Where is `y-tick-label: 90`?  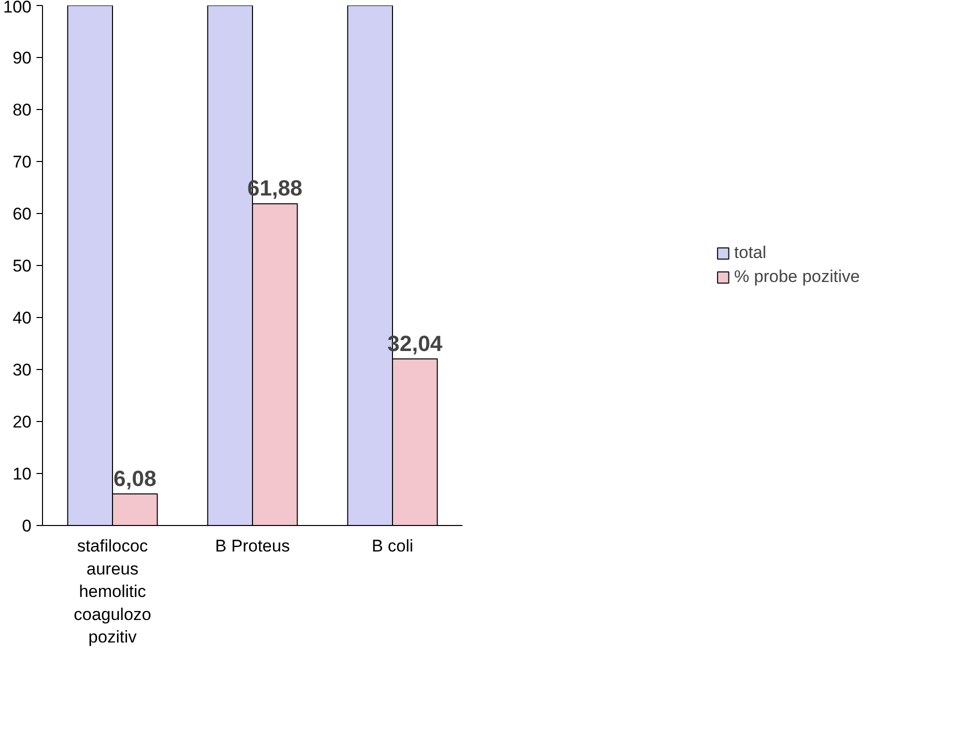 y-tick-label: 90 is located at coordinates (22, 58).